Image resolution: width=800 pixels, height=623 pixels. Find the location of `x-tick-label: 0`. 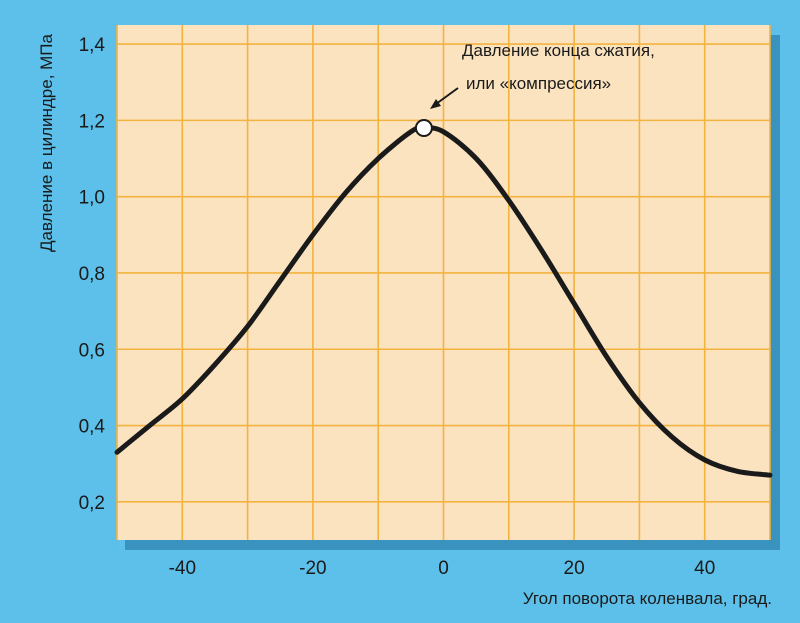

x-tick-label: 0 is located at coordinates (443, 568).